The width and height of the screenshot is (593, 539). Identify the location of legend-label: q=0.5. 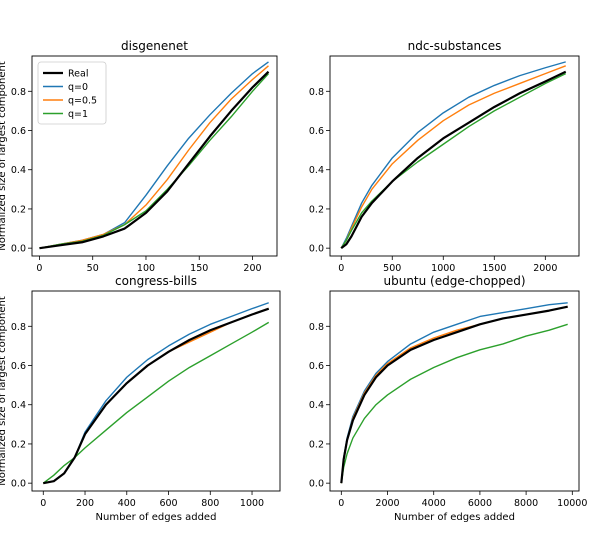
(82, 101).